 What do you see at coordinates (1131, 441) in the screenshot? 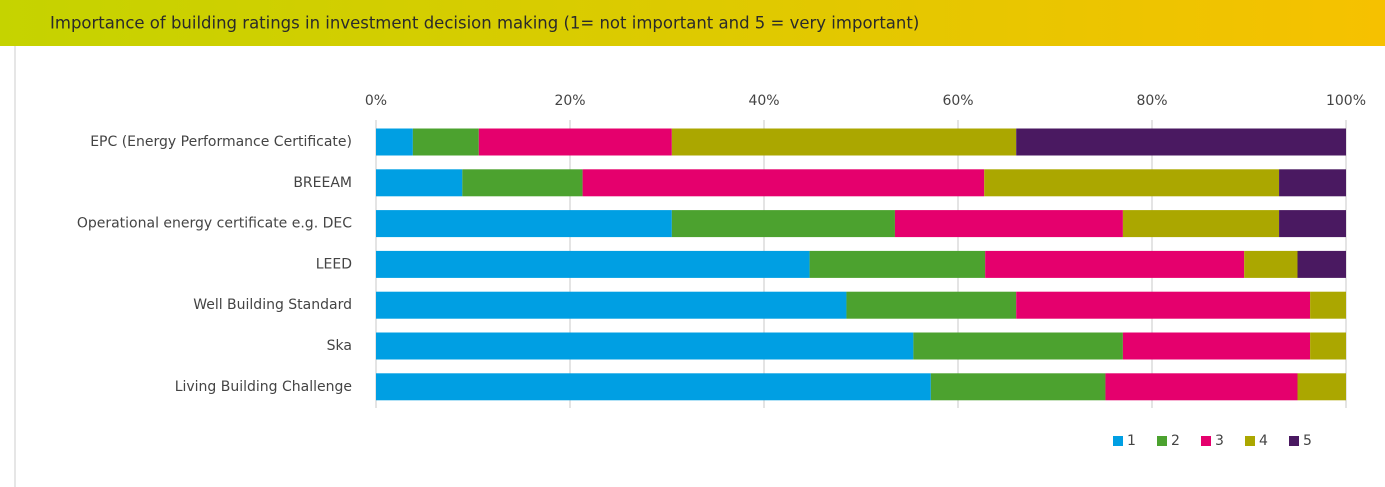
I see `legend-label: 1` at bounding box center [1131, 441].